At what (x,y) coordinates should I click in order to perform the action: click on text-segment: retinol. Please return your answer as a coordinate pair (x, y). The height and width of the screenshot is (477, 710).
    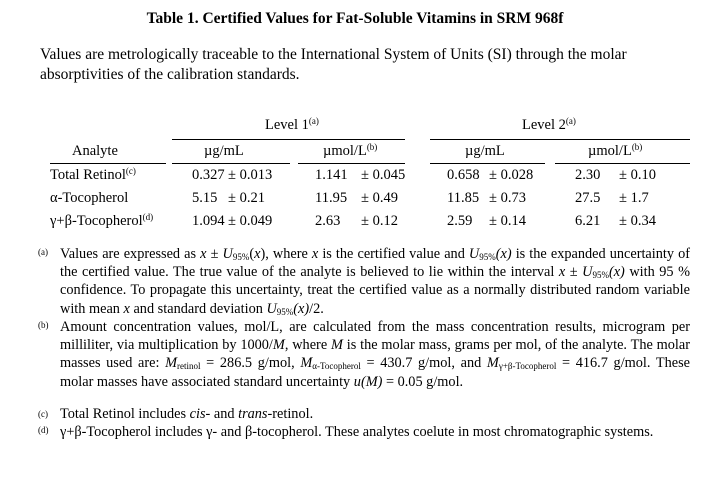
    Looking at the image, I should click on (189, 366).